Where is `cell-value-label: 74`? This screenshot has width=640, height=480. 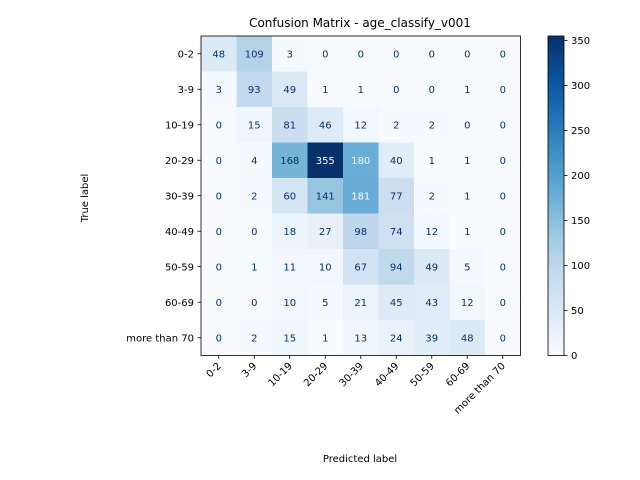 cell-value-label: 74 is located at coordinates (396, 232).